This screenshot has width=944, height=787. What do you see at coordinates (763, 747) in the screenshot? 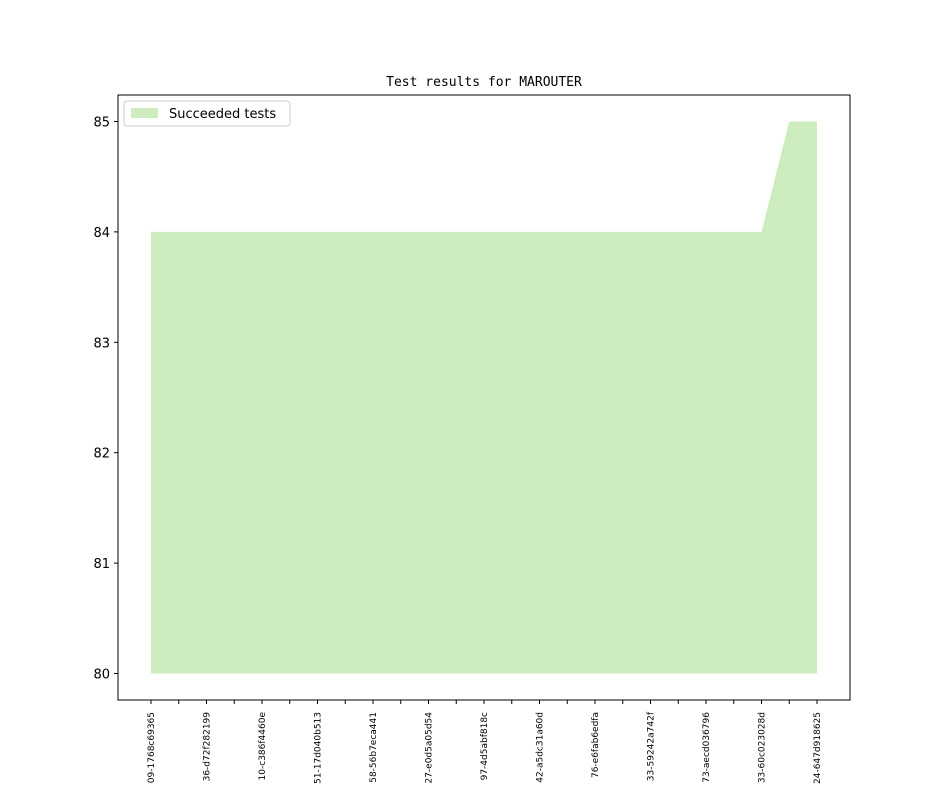
I see `x-tick-label: 33-60c023028d` at bounding box center [763, 747].